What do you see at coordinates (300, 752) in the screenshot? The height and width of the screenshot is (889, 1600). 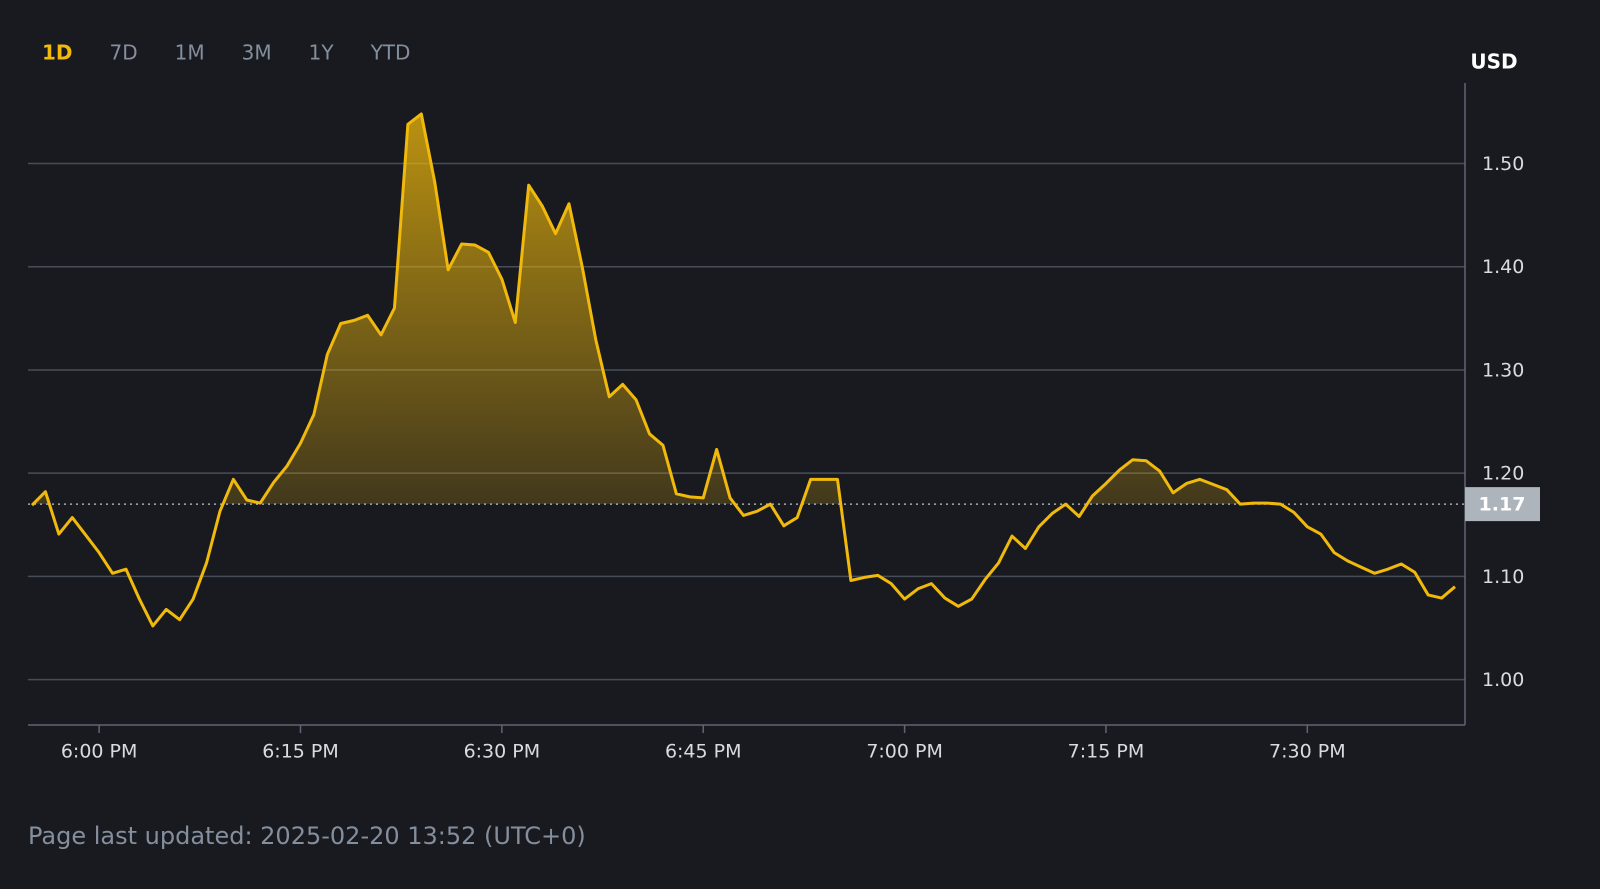 I see `x-tick-label: 6:15 PM` at bounding box center [300, 752].